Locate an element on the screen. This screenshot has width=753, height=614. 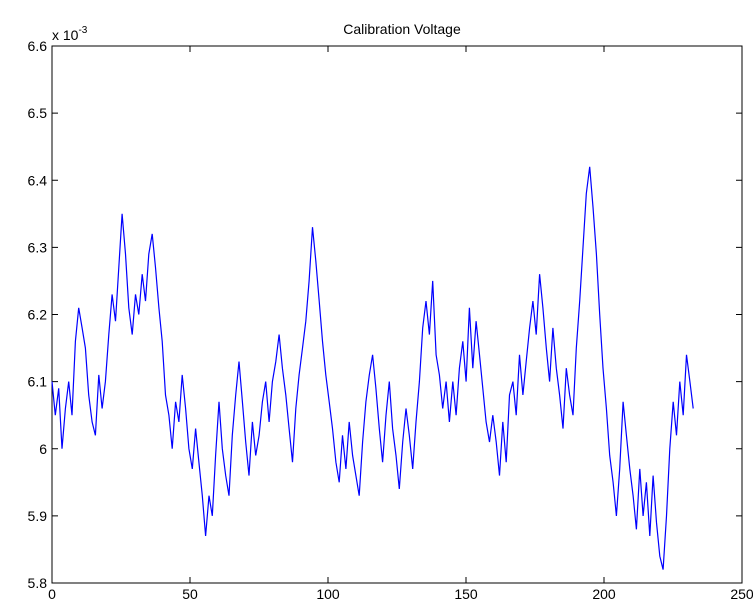
x-tick-label: 150 is located at coordinates (466, 594).